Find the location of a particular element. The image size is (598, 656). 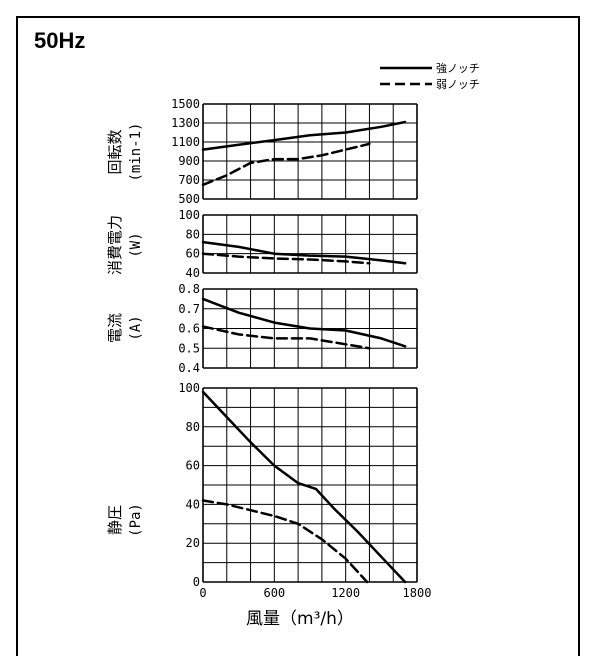

ylabel-current-text: 電流 is located at coordinates (115, 328).